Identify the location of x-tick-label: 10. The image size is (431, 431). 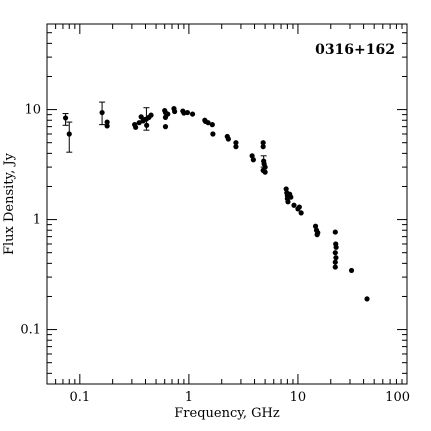
(298, 397).